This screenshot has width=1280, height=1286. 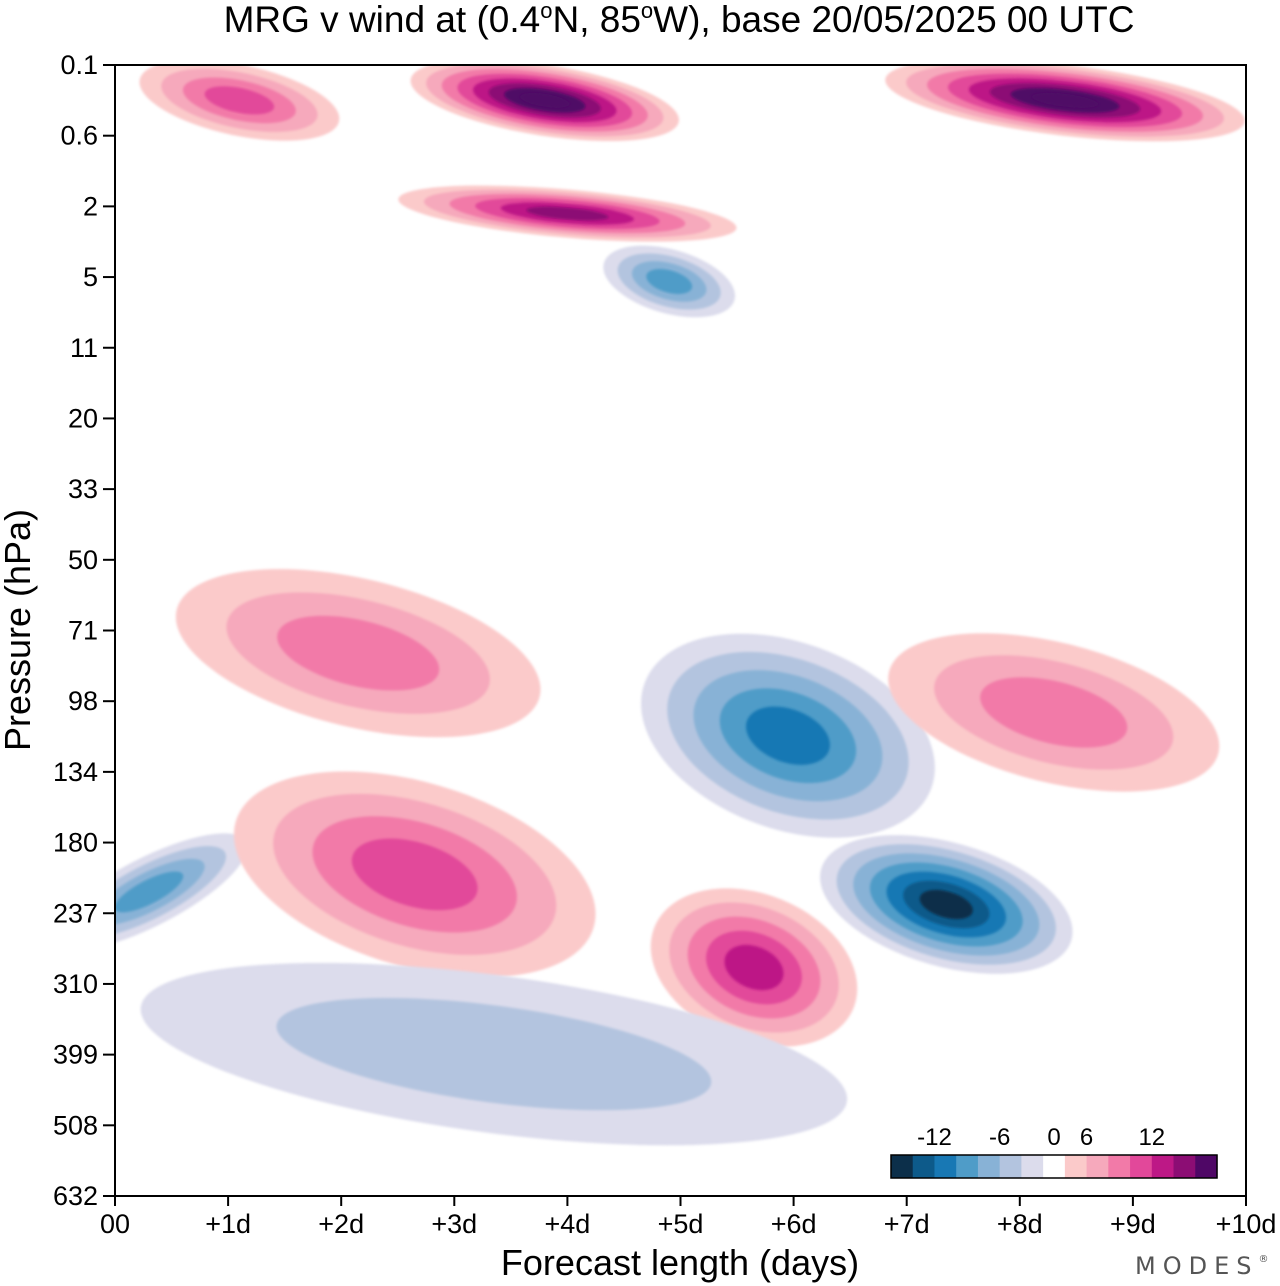 I want to click on y-tick-label: 310, so click(x=75, y=984).